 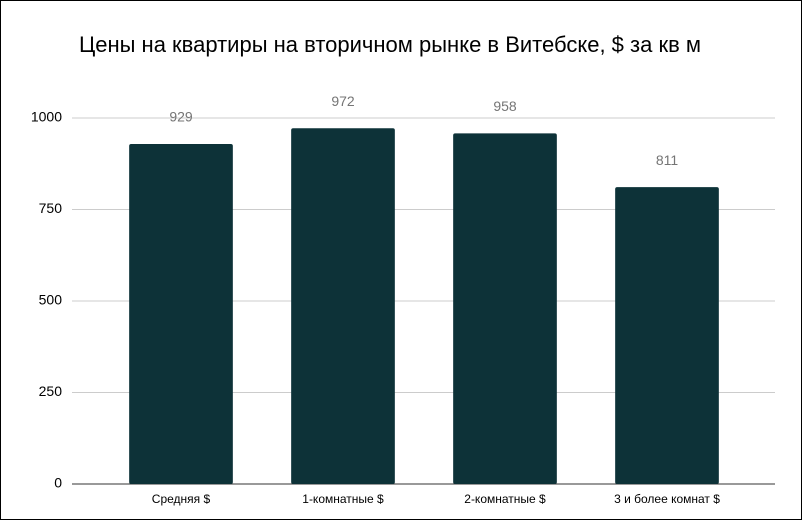 I want to click on y-tick-label: 750, so click(x=51, y=208).